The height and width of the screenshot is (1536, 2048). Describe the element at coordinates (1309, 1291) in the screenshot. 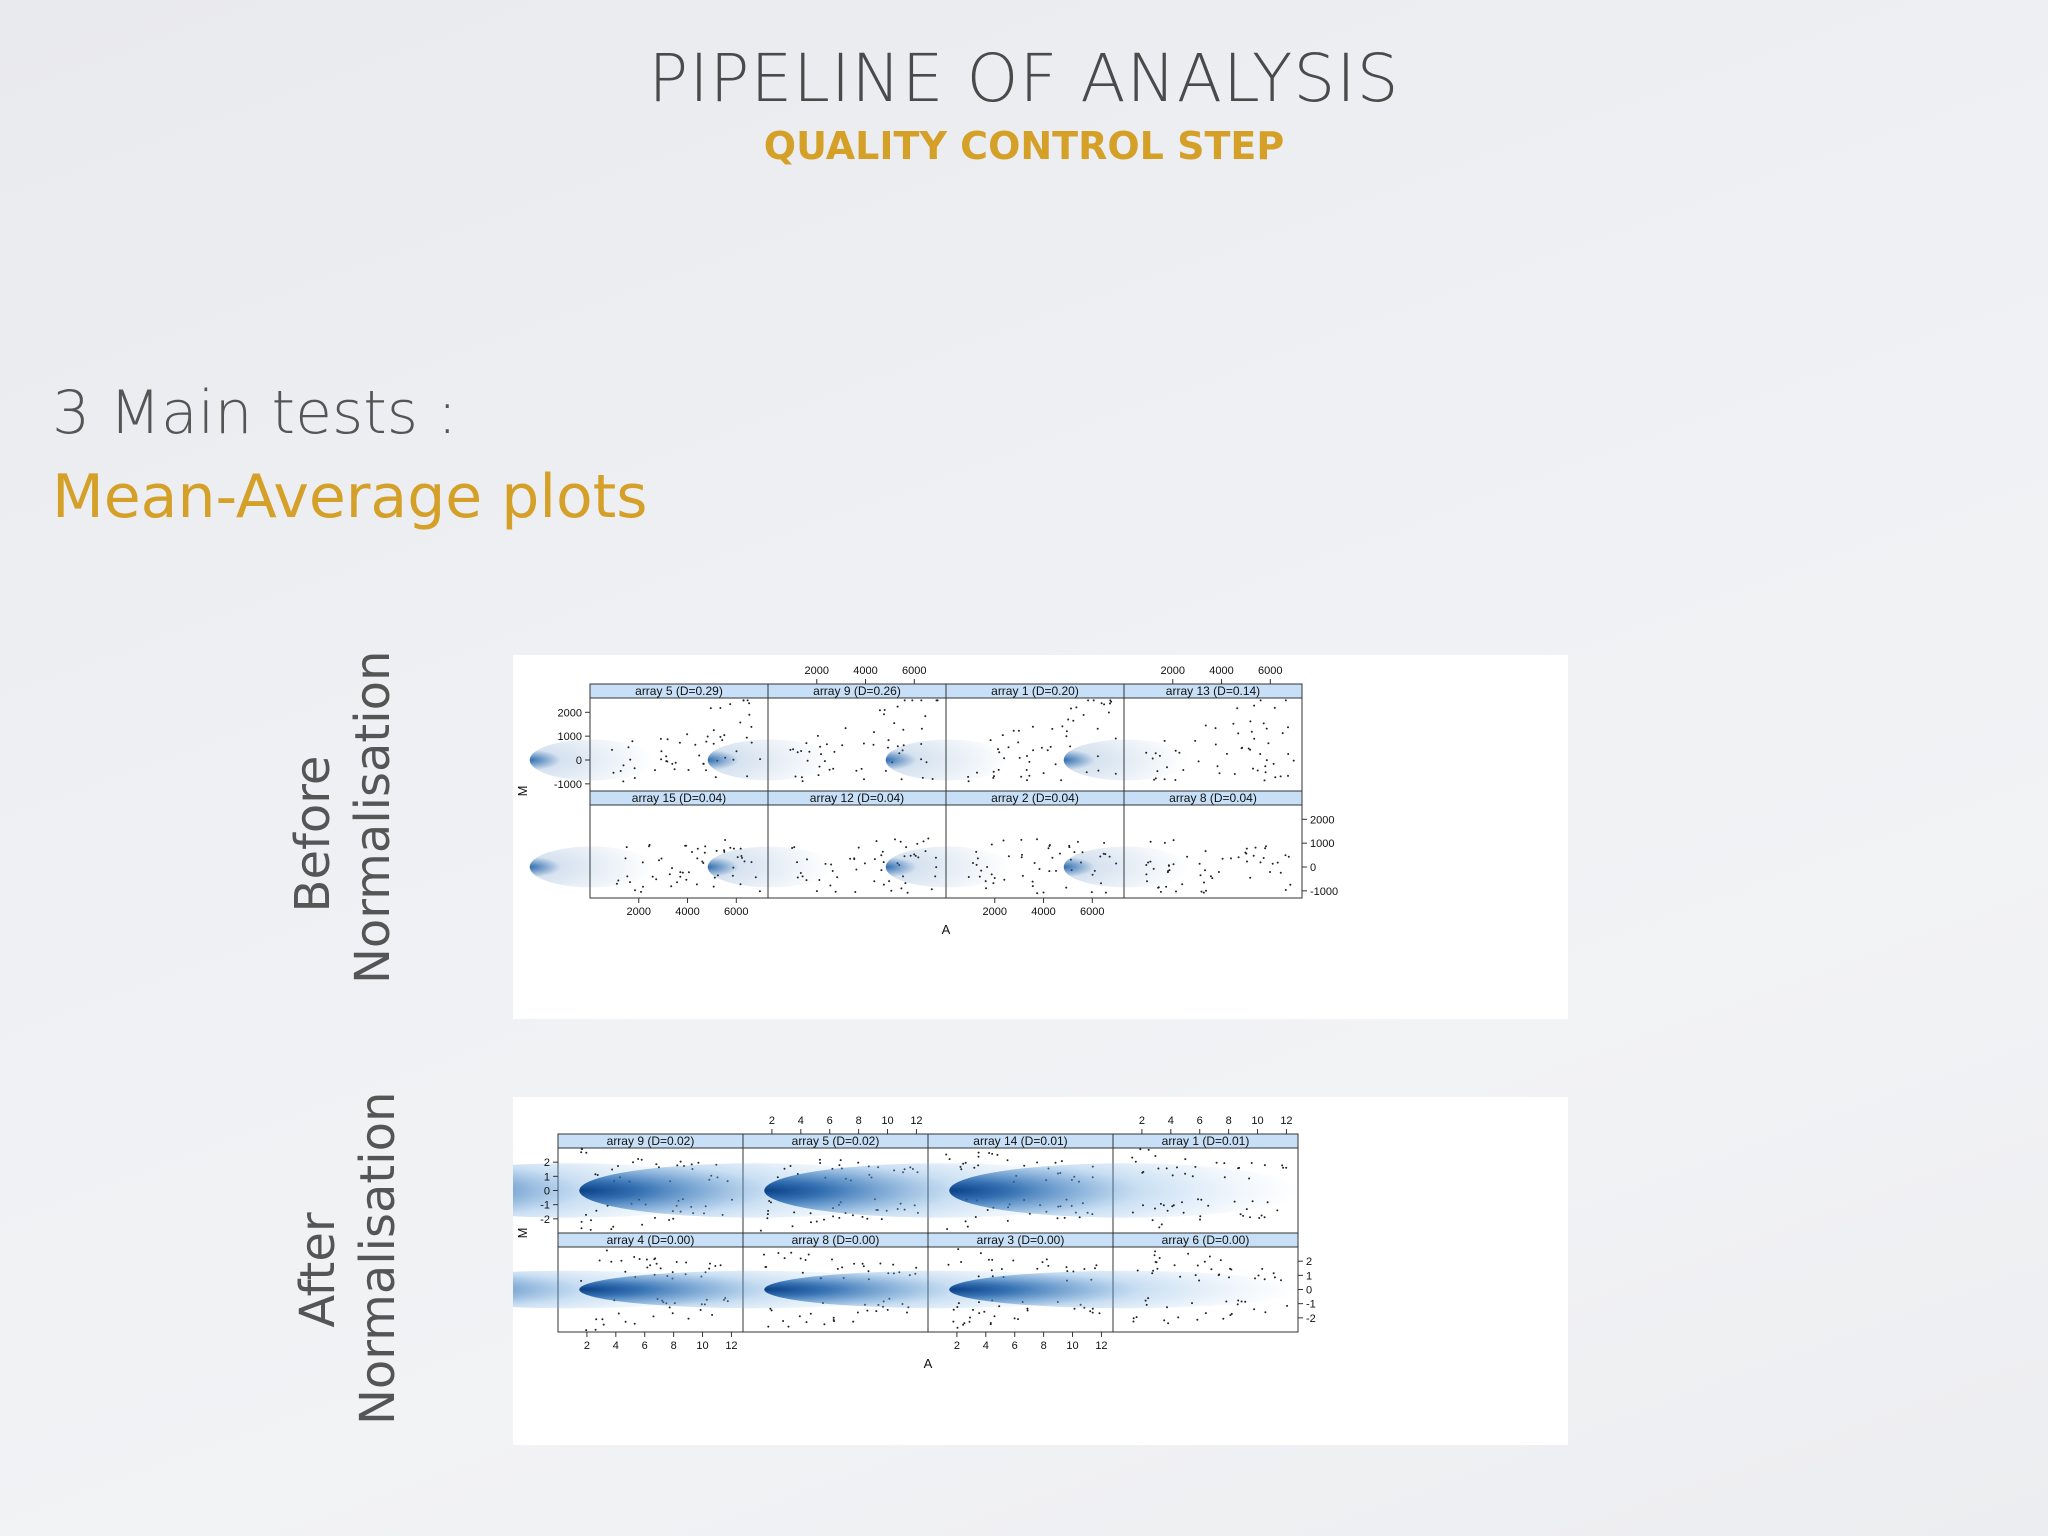

I see `y-tick-label: 0` at that location.